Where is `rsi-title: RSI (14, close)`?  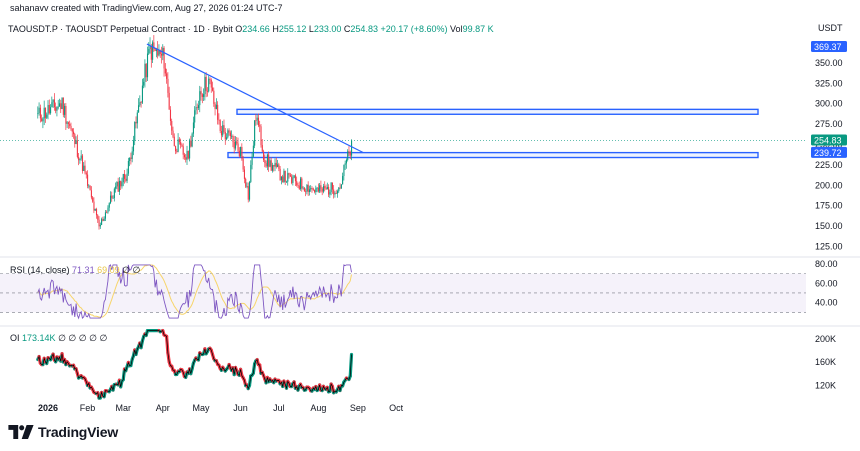 rsi-title: RSI (14, close) is located at coordinates (40, 270).